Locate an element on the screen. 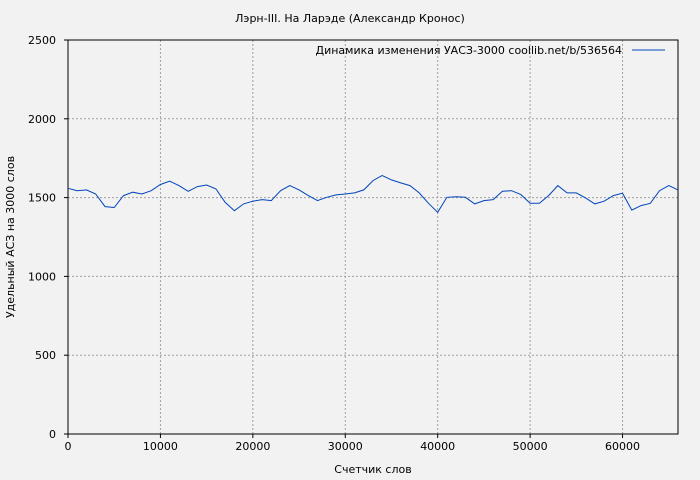 The width and height of the screenshot is (700, 480). y-tick-label: 2000 is located at coordinates (42, 119).